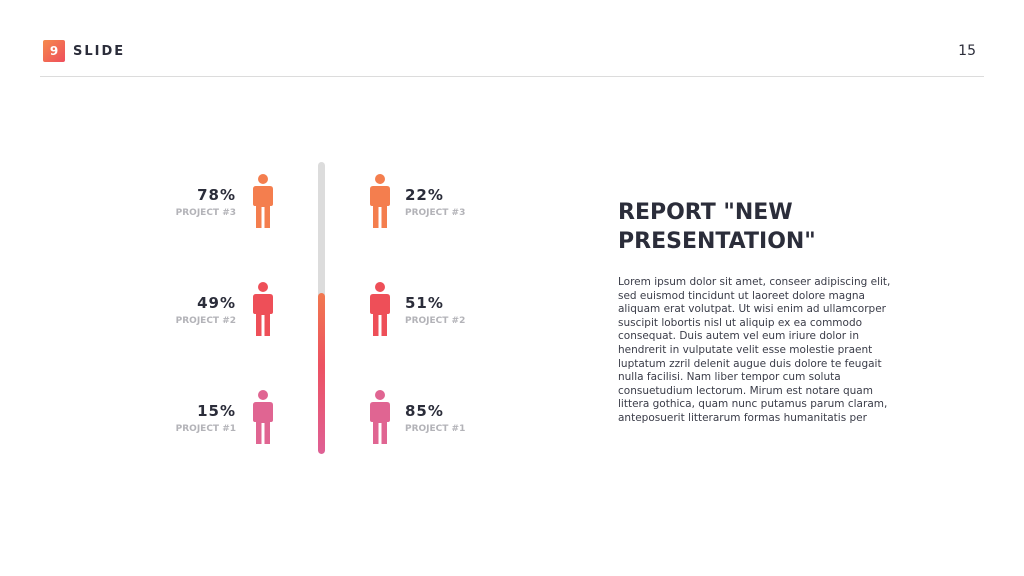 The width and height of the screenshot is (1024, 576). I want to click on left-stat-project-1: 15% PROJECT #1, so click(191, 419).